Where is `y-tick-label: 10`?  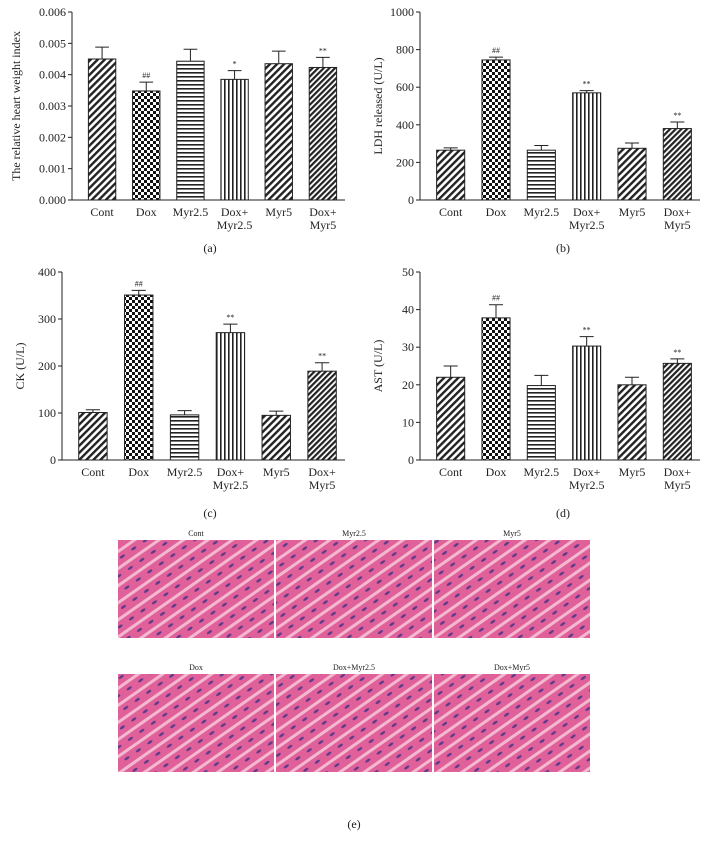 y-tick-label: 10 is located at coordinates (408, 422).